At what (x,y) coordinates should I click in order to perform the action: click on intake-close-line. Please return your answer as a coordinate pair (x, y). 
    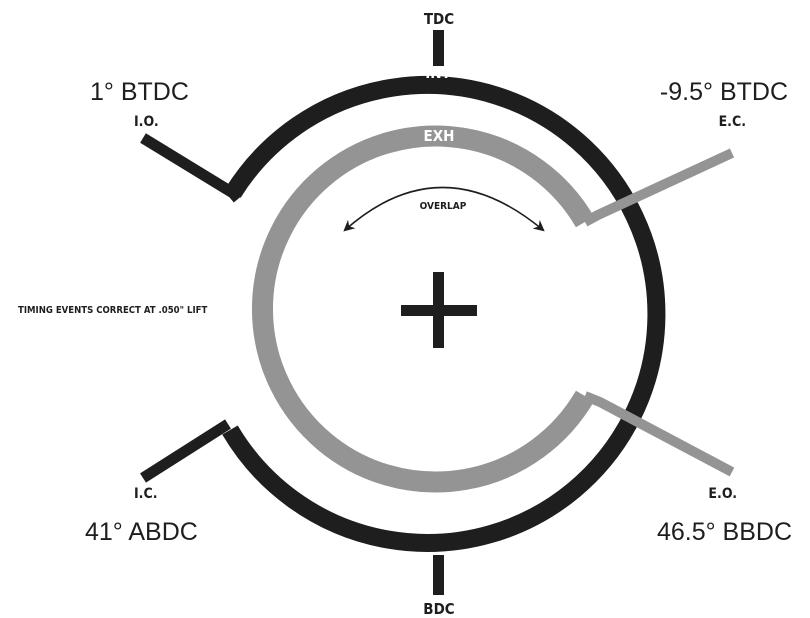
    Looking at the image, I should click on (185, 451).